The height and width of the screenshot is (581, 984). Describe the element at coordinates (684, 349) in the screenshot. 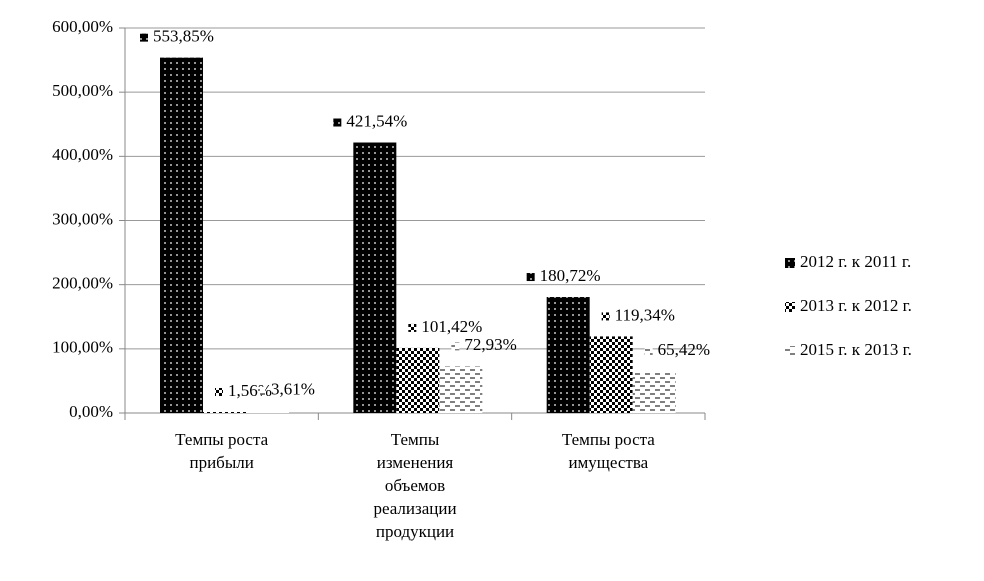

I see `data-label: 65,42%` at that location.